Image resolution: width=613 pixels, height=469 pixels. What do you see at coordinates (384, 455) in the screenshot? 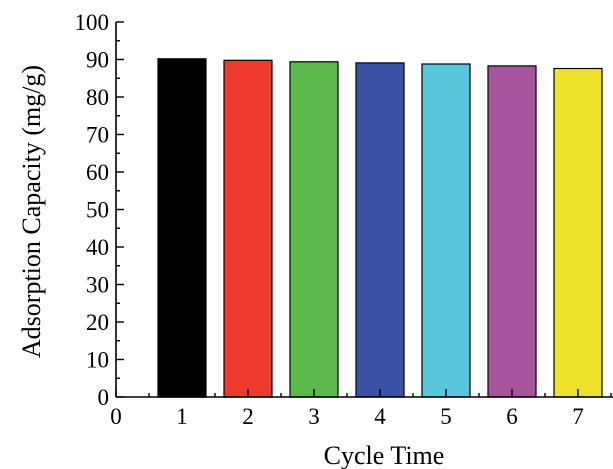
I see `x-axis-title: Cycle Time` at bounding box center [384, 455].